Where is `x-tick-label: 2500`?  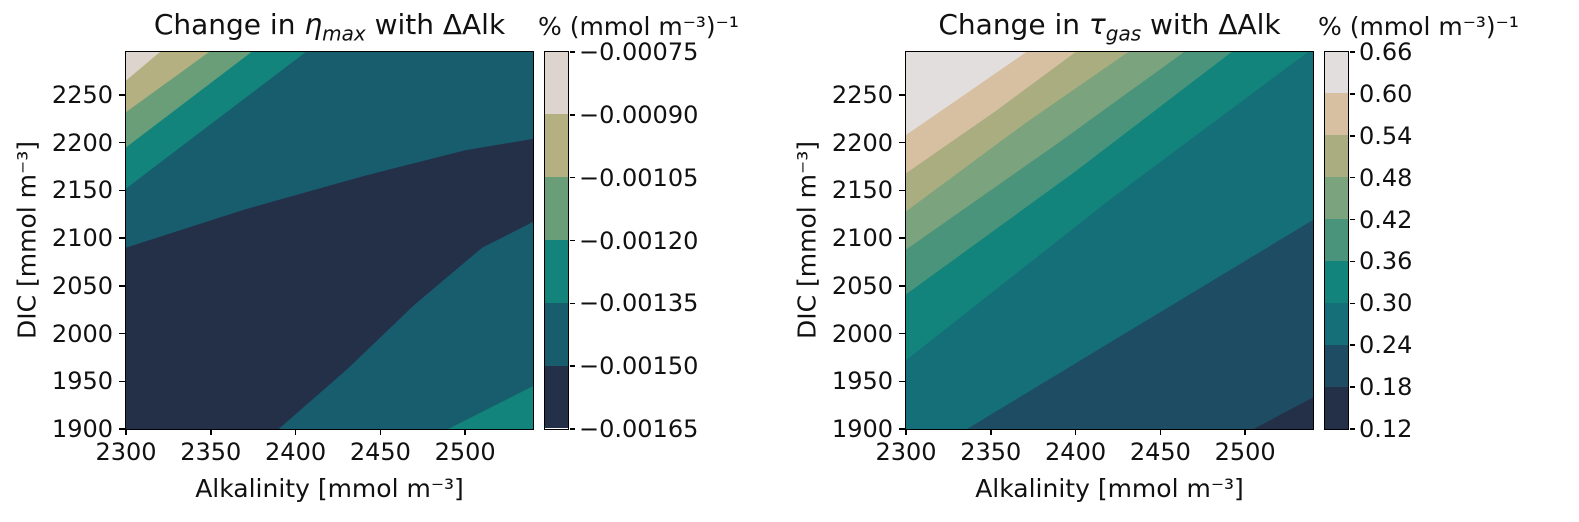
x-tick-label: 2500 is located at coordinates (1245, 452).